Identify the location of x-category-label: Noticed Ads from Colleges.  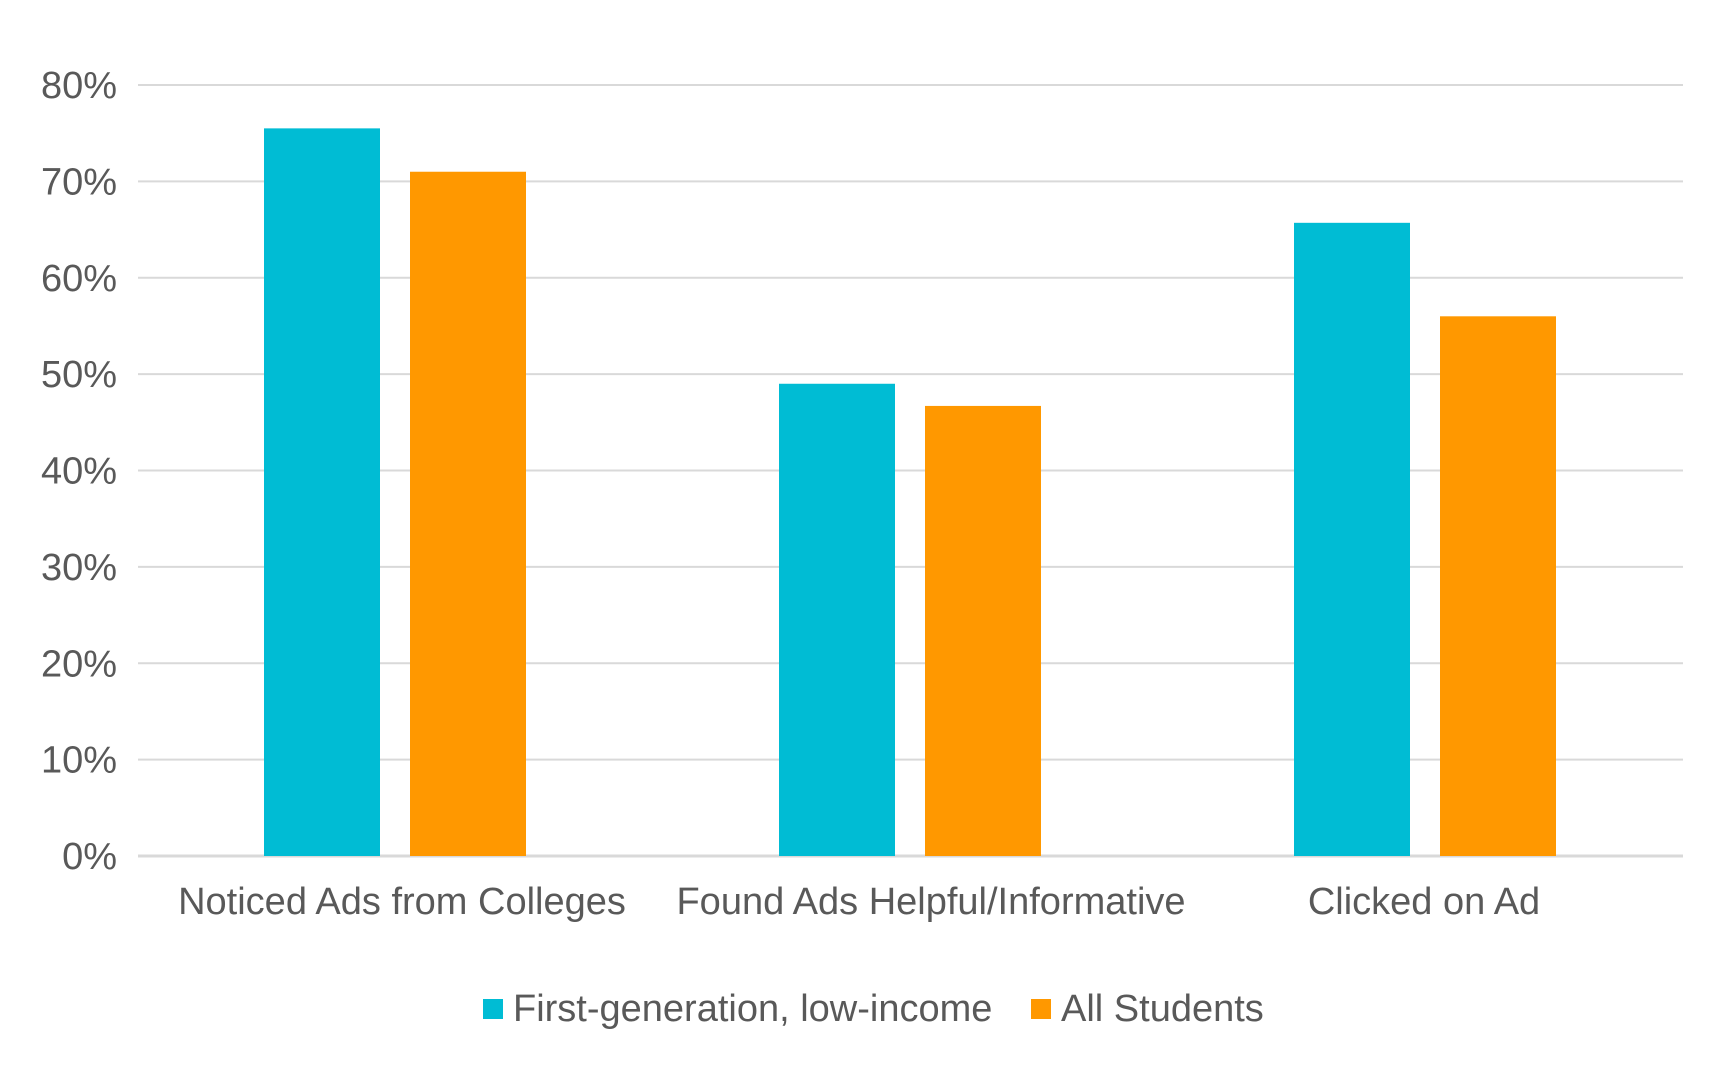
(402, 902).